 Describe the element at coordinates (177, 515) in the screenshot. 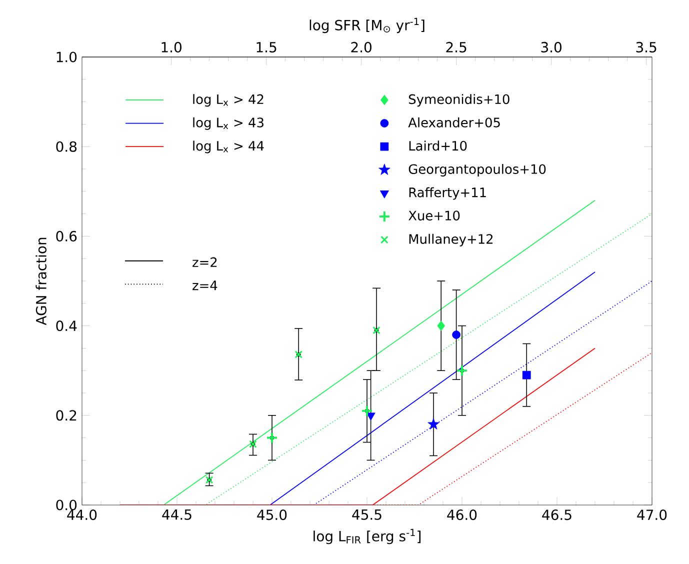

I see `x-tick-label: 44.5` at that location.